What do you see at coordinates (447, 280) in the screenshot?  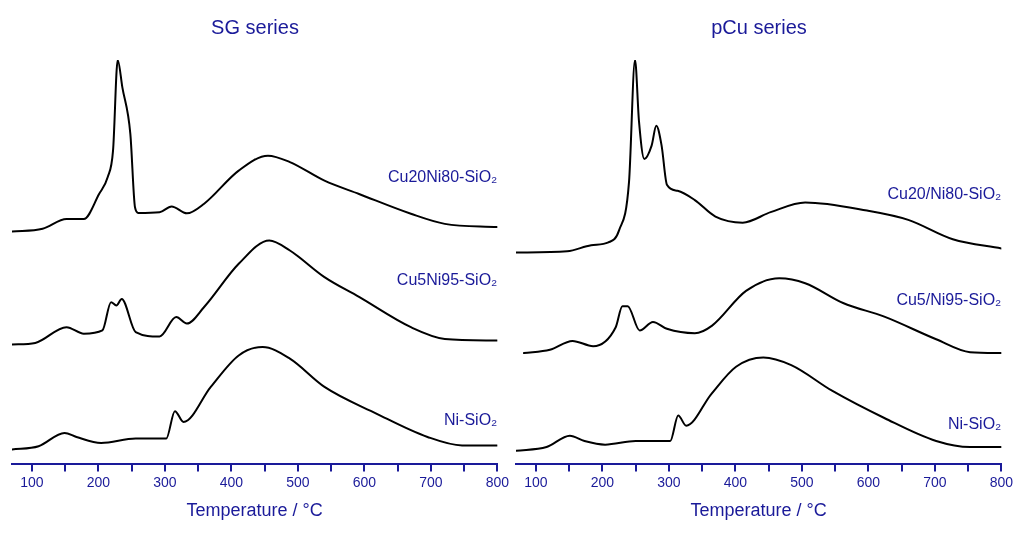 I see `series-label: Cu5Ni95-SiO₂` at bounding box center [447, 280].